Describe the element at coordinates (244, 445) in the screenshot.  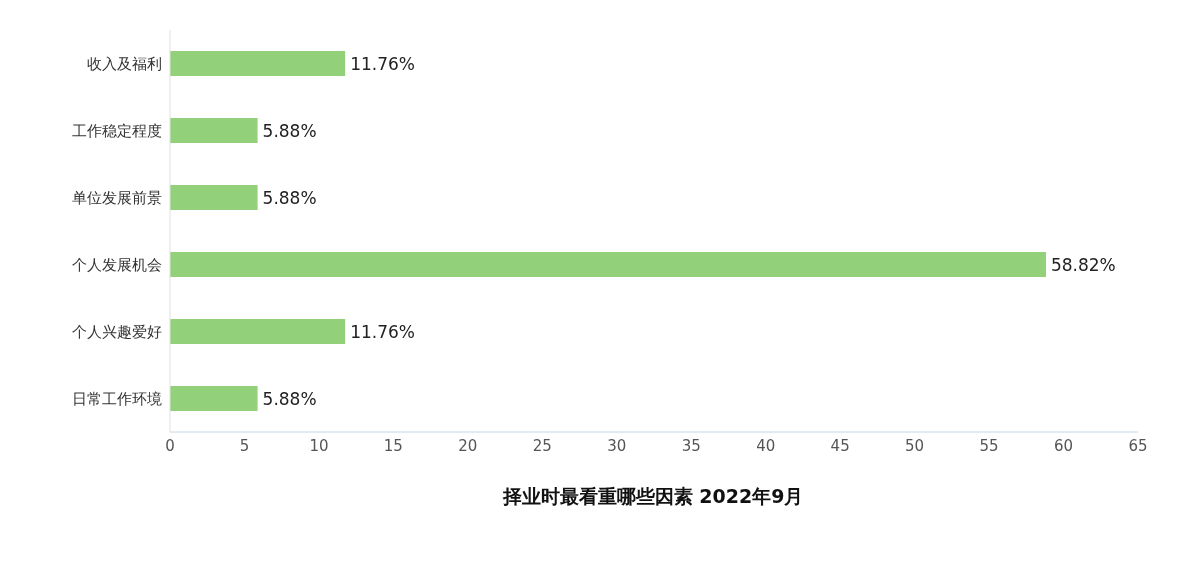
I see `x-tick-label: 5` at that location.